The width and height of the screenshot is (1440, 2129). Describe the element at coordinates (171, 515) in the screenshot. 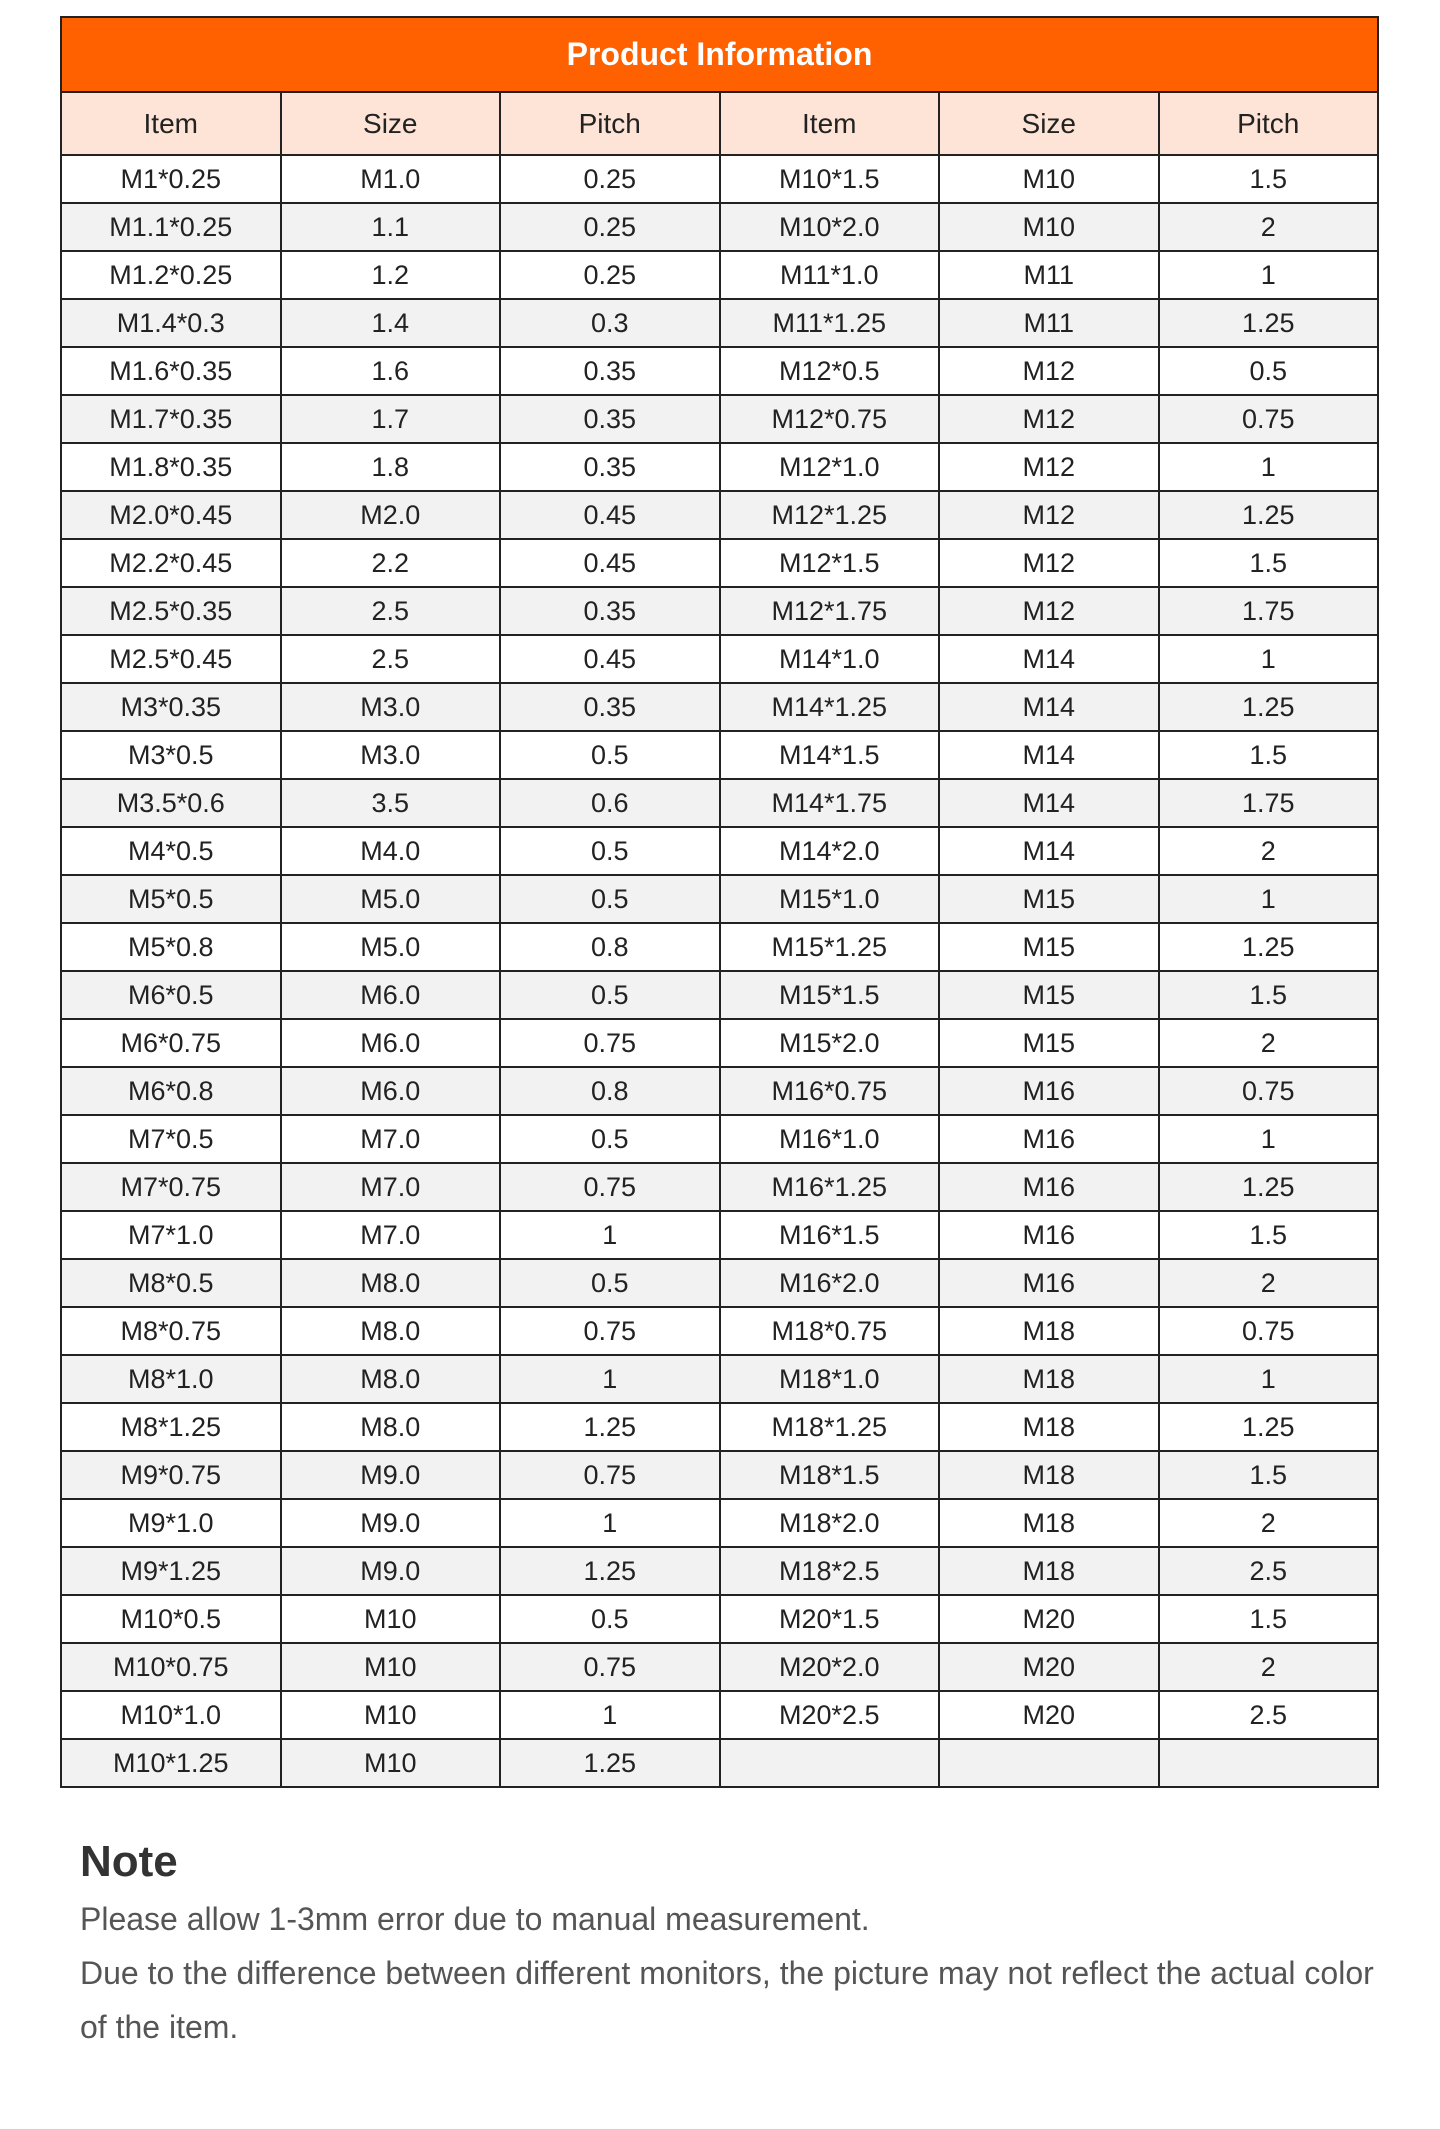

I see `table-cell-item: M2.0*0.45` at that location.